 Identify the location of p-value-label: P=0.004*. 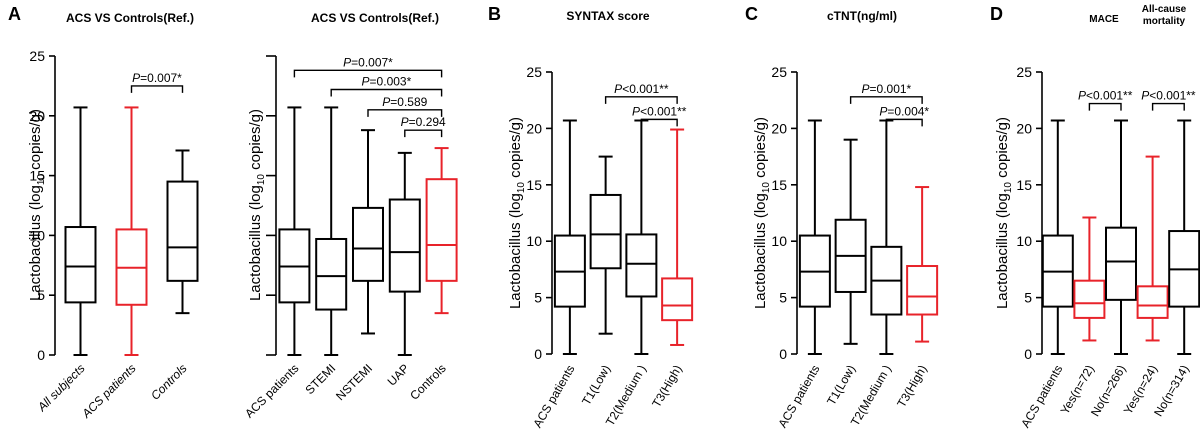
(904, 111).